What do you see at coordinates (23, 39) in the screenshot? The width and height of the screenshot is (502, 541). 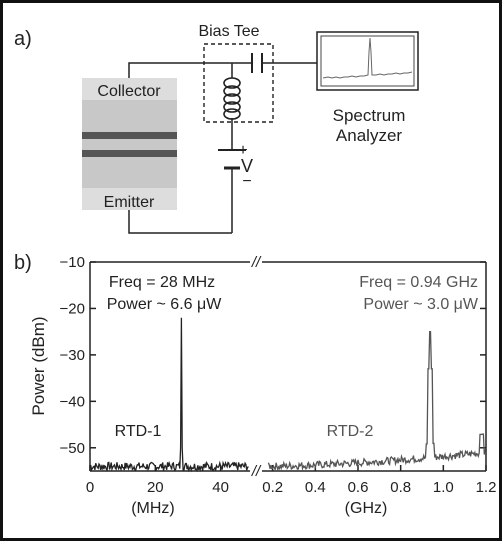 I see `panel-a-label: a)` at bounding box center [23, 39].